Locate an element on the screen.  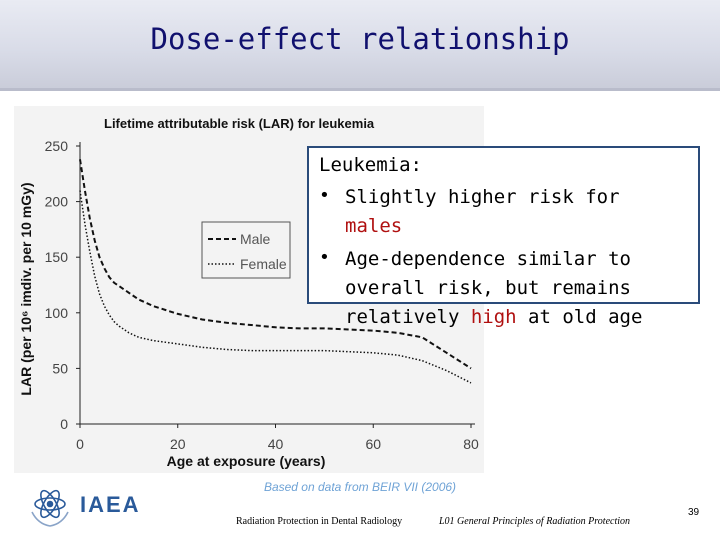
chart-x-axis-label: Age at exposure (years) is located at coordinates (246, 461).